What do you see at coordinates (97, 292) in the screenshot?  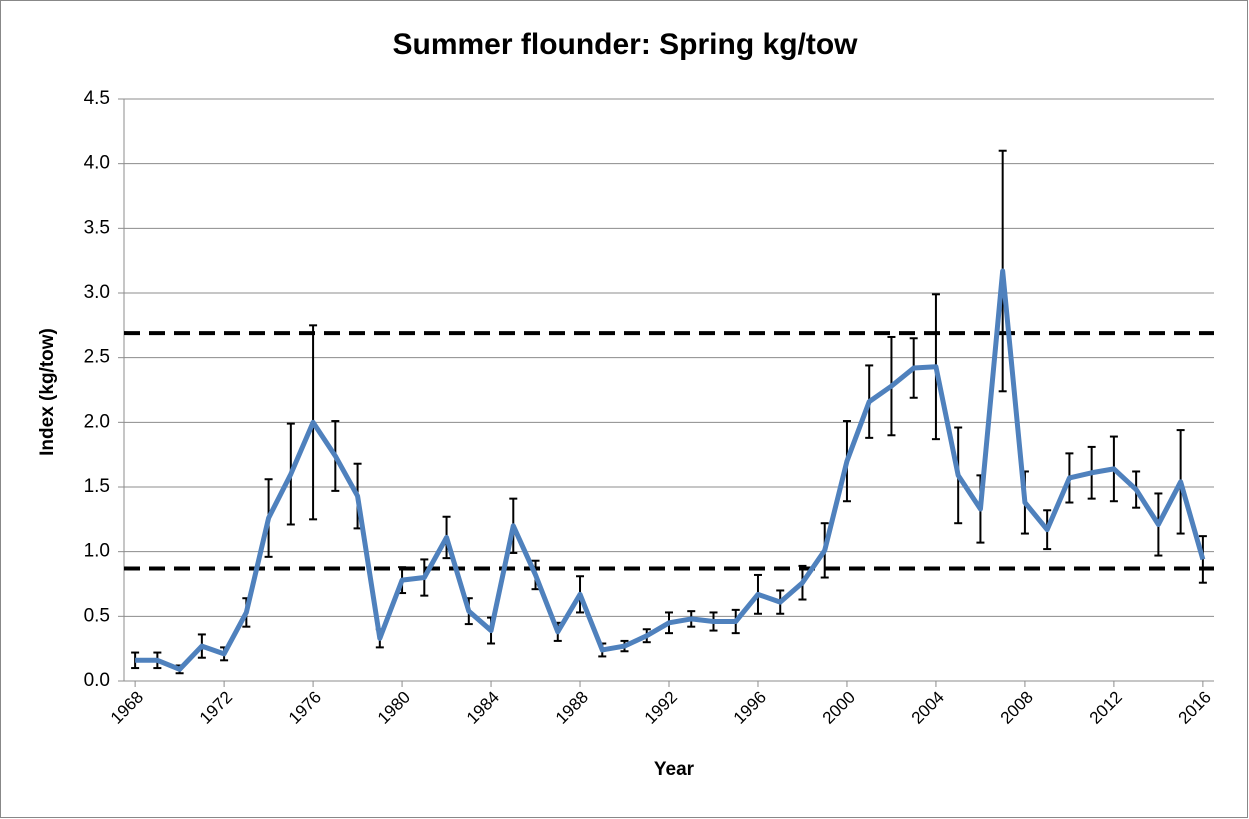 I see `y-tick-label: 3.0` at bounding box center [97, 292].